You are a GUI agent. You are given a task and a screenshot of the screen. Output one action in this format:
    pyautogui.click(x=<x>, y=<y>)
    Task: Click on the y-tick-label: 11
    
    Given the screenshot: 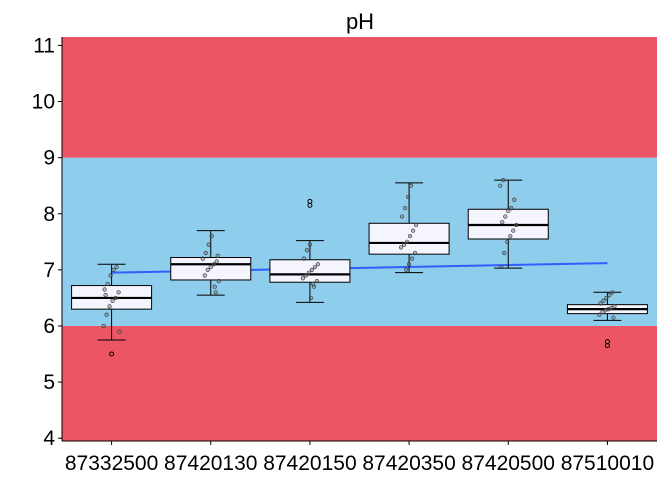 What is the action you would take?
    pyautogui.click(x=44, y=45)
    